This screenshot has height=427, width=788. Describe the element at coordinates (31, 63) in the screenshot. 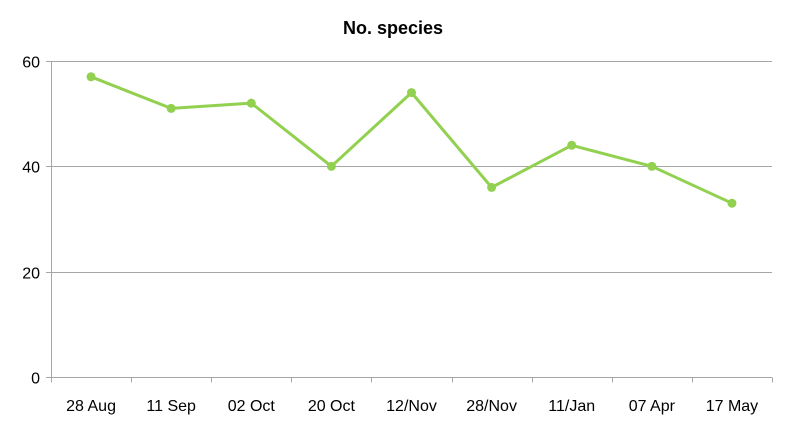

I see `y-tick-label: 60` at that location.